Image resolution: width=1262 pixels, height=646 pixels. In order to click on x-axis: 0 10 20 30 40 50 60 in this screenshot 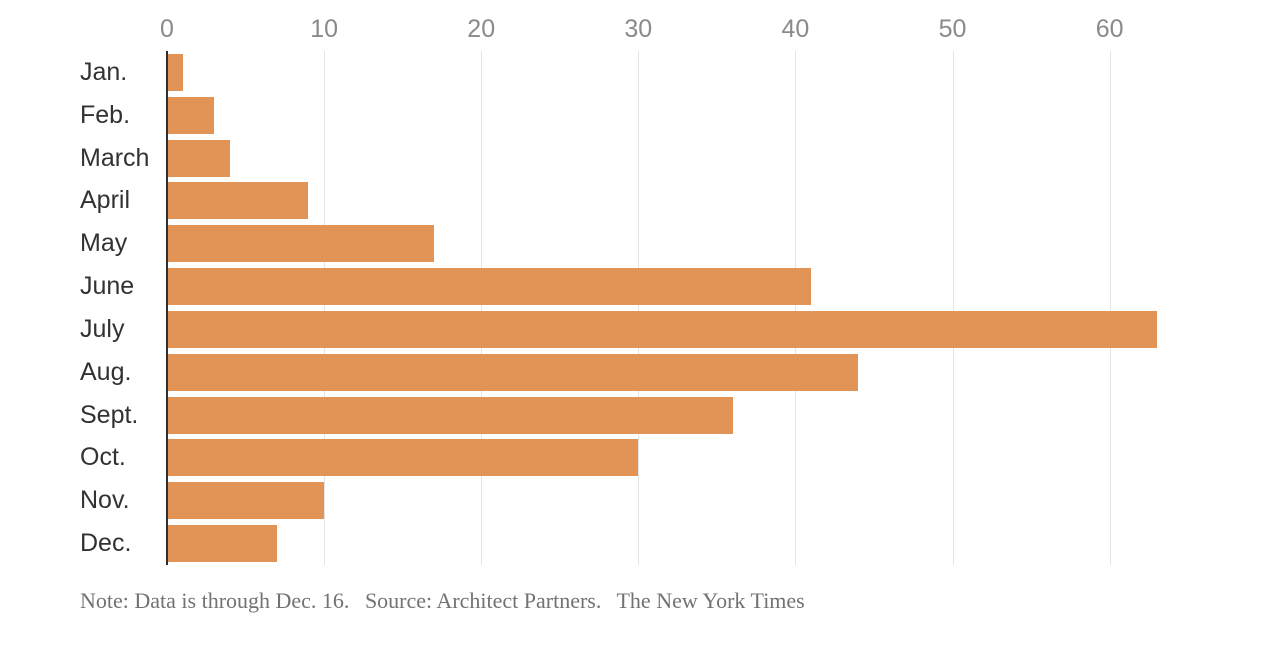, I will do `click(711, 25)`.